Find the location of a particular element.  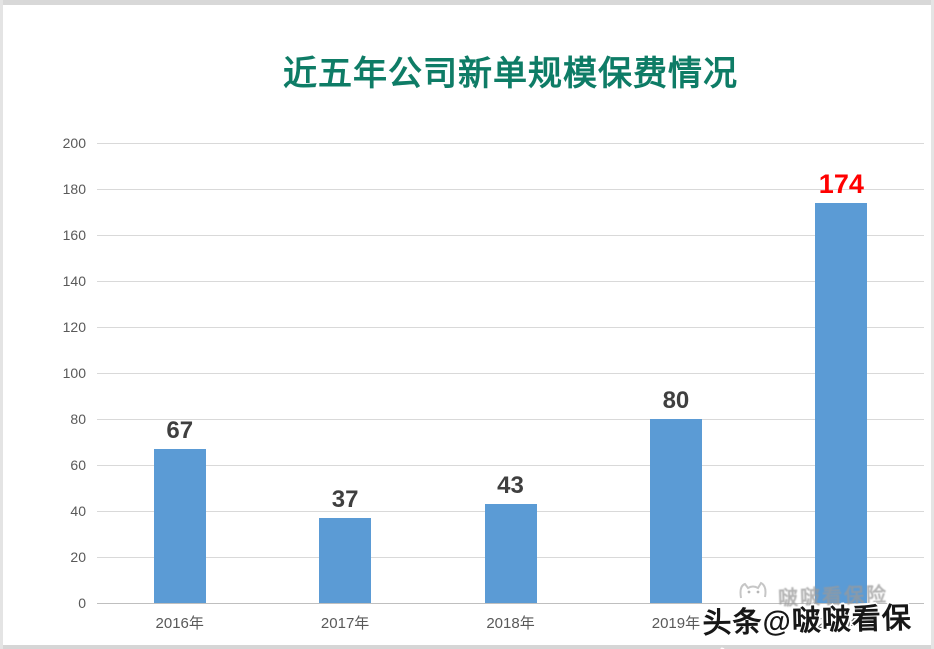

y-tick-label: 80 is located at coordinates (78, 419).